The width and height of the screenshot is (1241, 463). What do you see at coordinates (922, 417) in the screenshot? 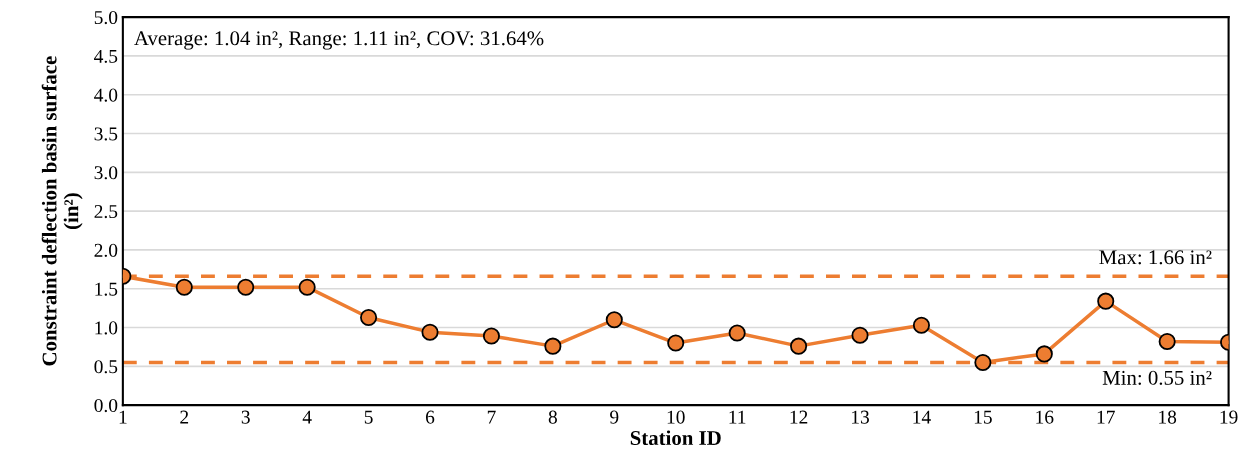
I see `x-tick-label: 14` at bounding box center [922, 417].